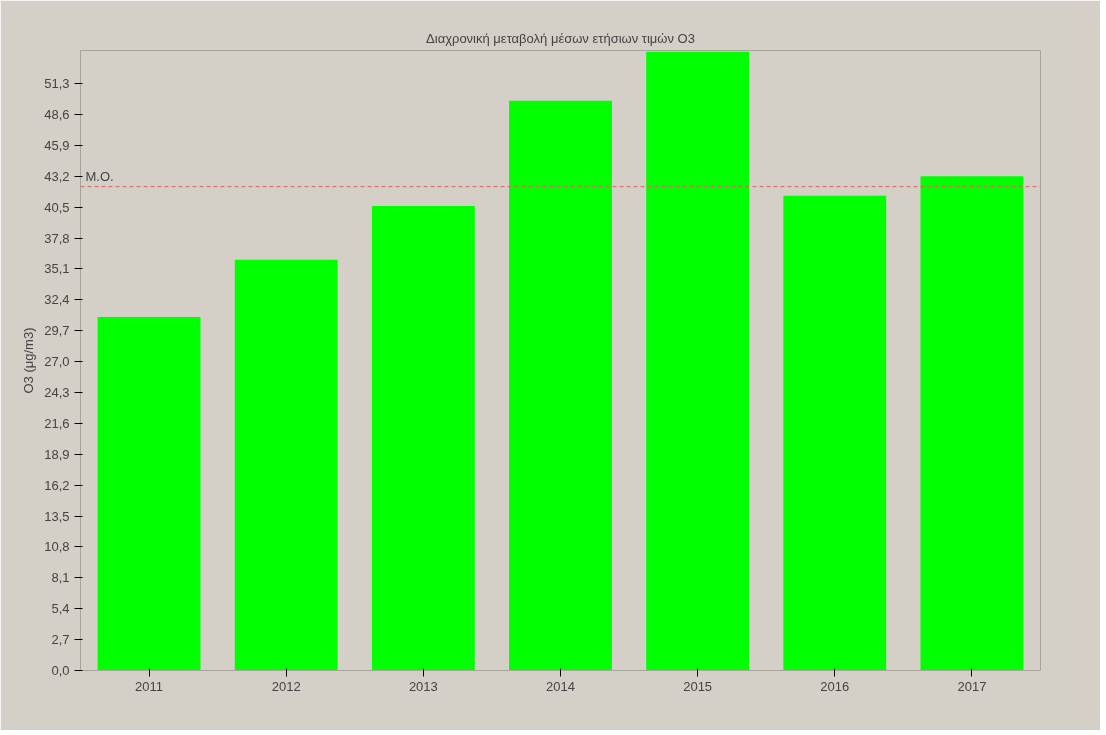 This screenshot has width=1106, height=735. Describe the element at coordinates (57, 145) in the screenshot. I see `y-tick-label: 45,9` at that location.